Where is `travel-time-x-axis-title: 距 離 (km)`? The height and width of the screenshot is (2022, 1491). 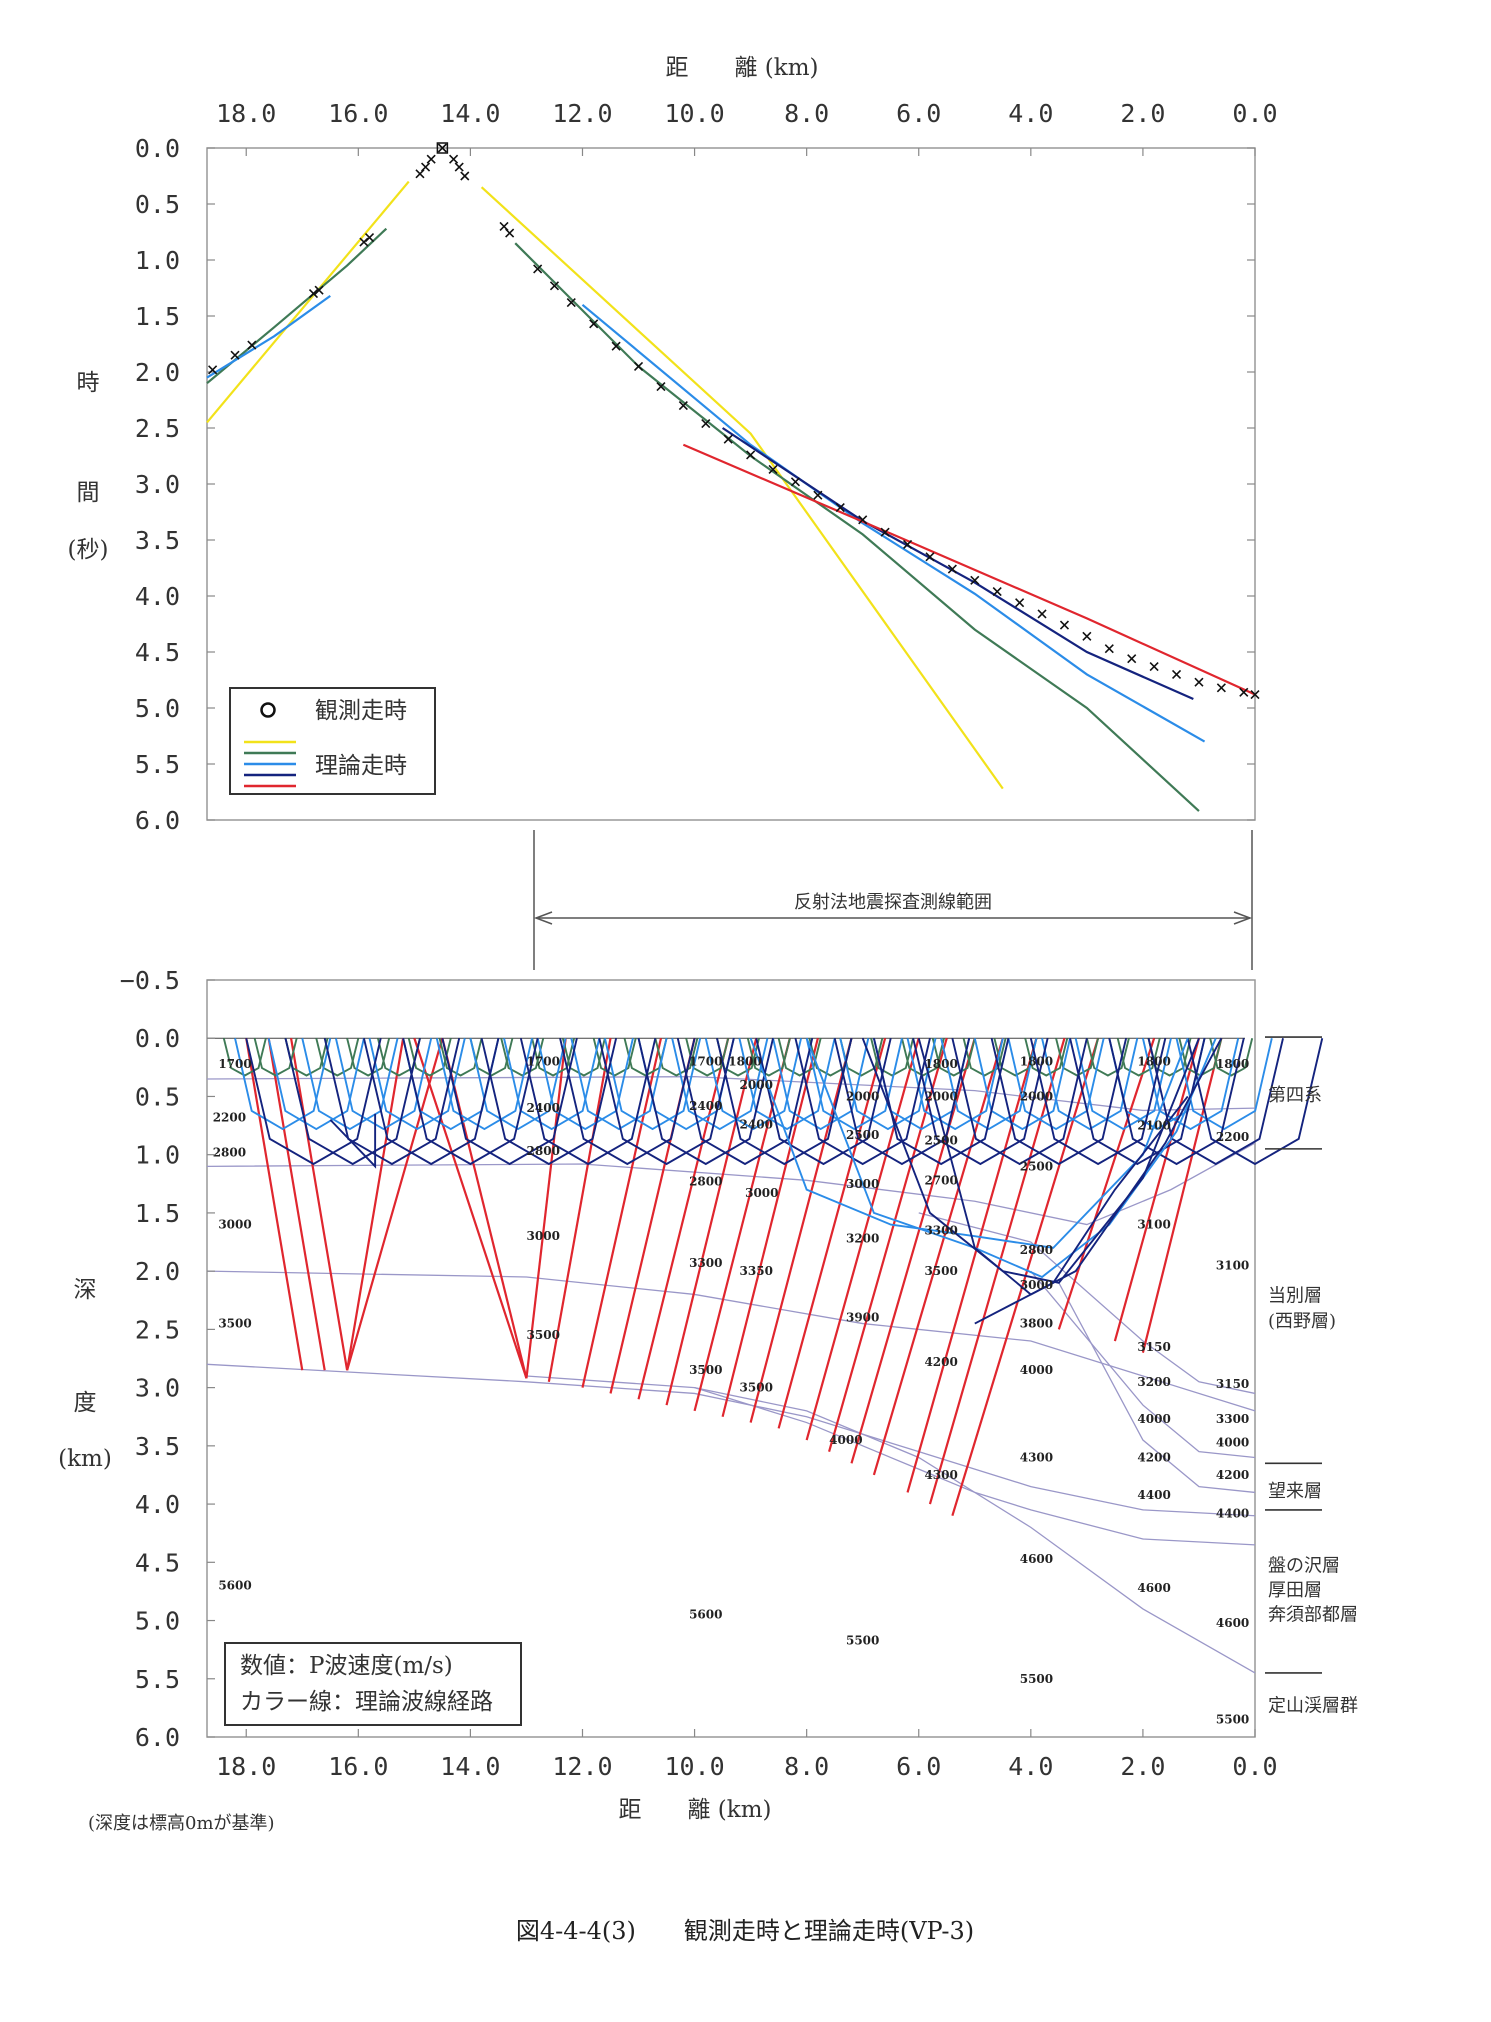
travel-time-x-axis-title: 距 離 (km) is located at coordinates (741, 68).